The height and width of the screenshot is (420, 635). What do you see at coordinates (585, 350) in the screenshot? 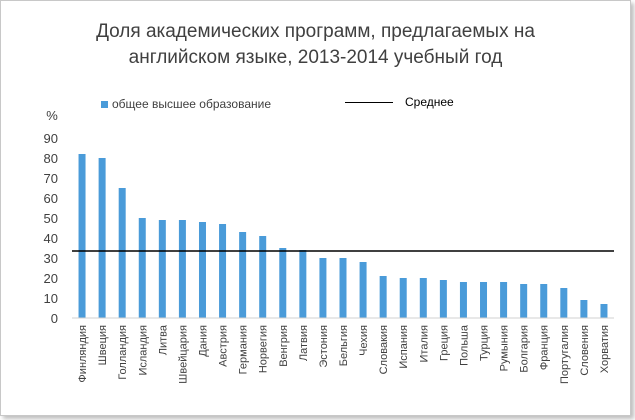
I see `x-tick-label: Словения` at bounding box center [585, 350].